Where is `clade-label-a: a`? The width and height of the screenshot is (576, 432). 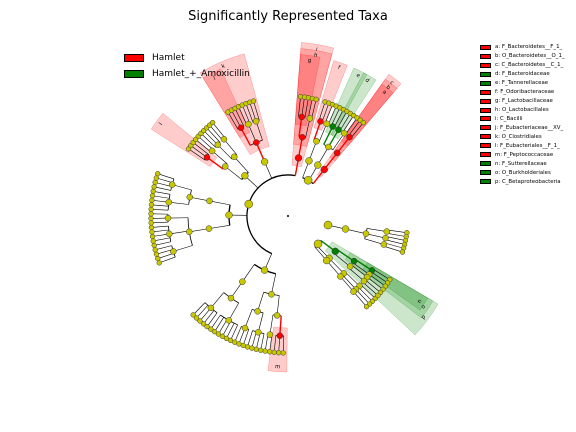
clade-label-a: a is located at coordinates (384, 92).